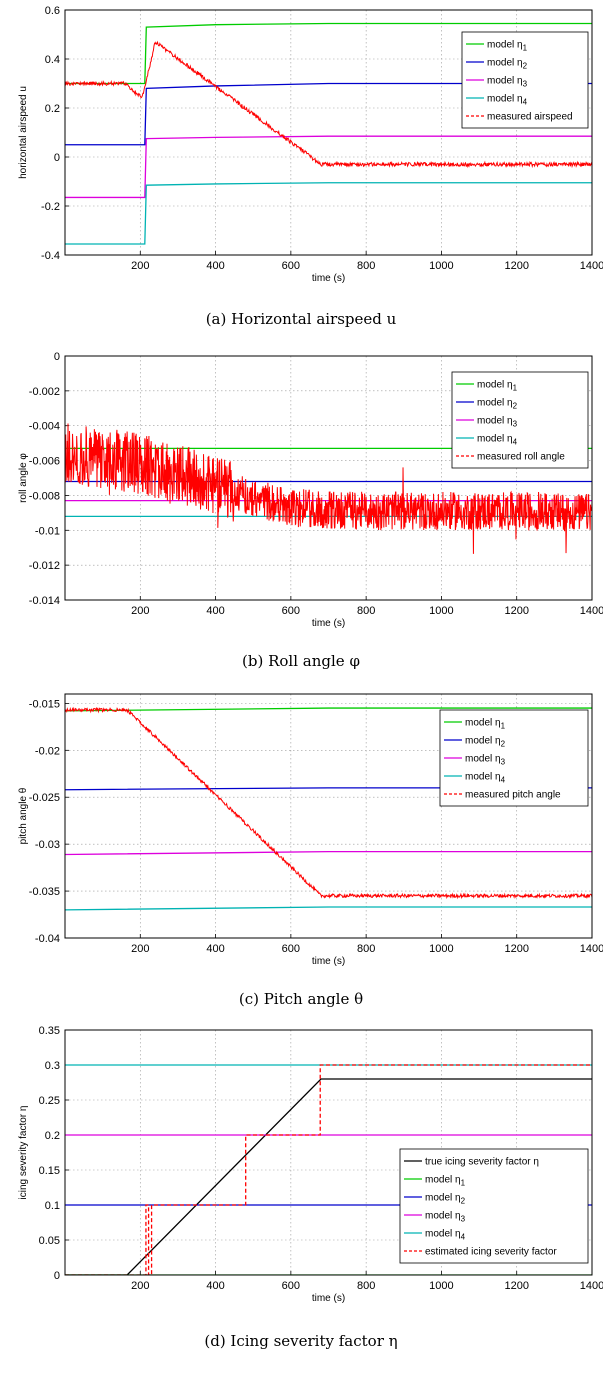  What do you see at coordinates (50, 256) in the screenshot?
I see `y-tick-label: -0.4` at bounding box center [50, 256].